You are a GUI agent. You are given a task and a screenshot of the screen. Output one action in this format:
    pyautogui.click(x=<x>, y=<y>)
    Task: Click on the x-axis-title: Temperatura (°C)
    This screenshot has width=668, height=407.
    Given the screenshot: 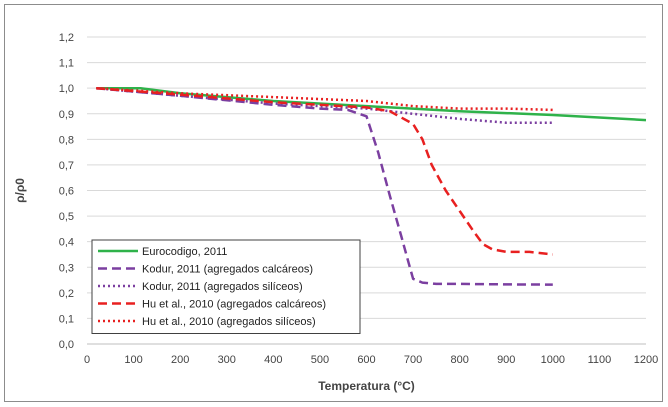 What is the action you would take?
    pyautogui.click(x=366, y=386)
    